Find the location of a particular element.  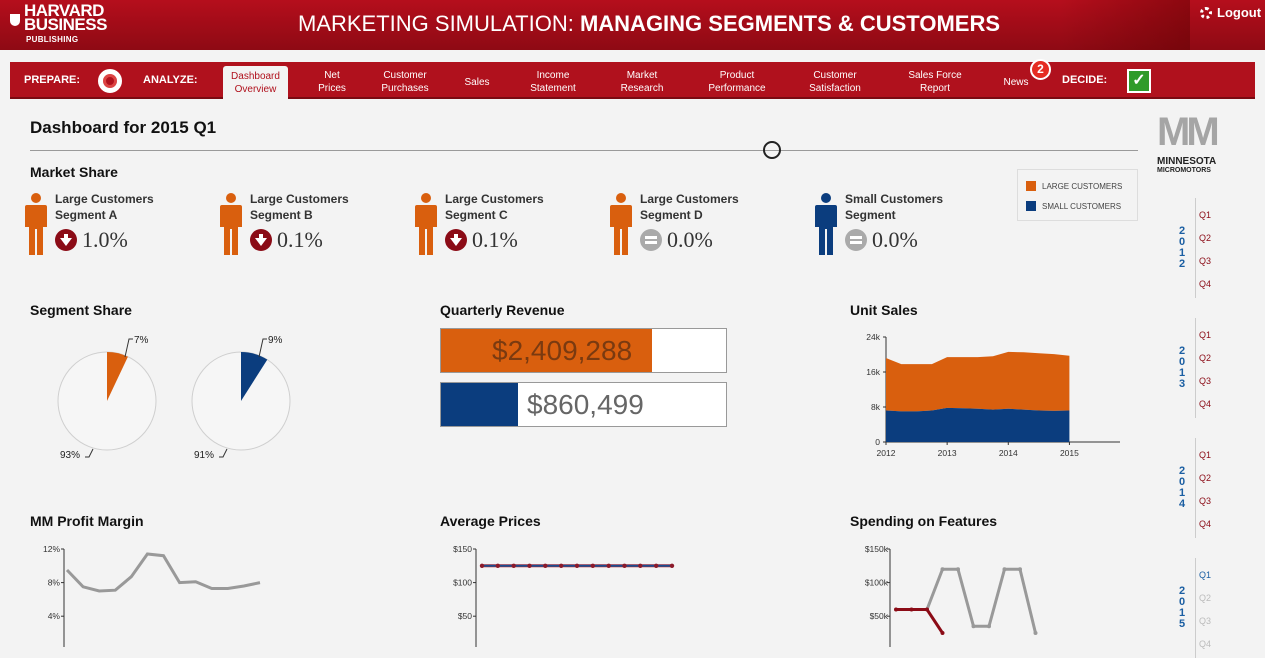

tab-label-line-2: Overview is located at coordinates (255, 89).